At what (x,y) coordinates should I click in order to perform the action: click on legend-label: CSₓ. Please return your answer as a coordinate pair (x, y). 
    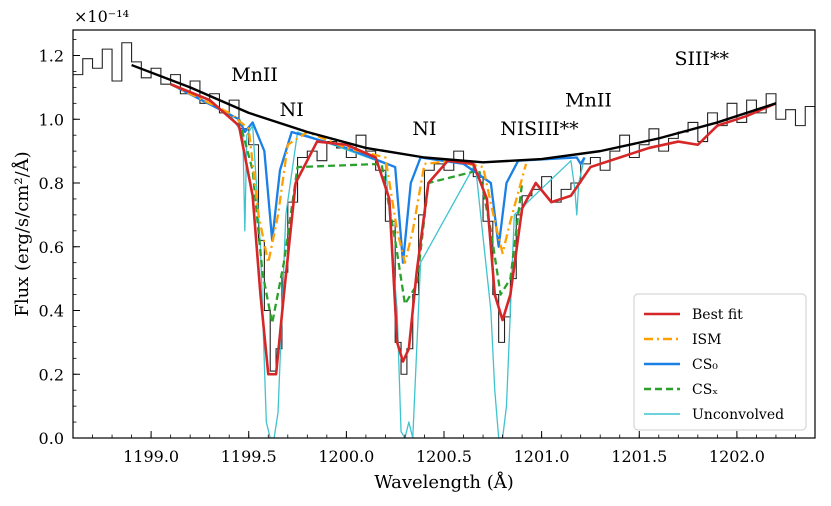
    Looking at the image, I should click on (705, 390).